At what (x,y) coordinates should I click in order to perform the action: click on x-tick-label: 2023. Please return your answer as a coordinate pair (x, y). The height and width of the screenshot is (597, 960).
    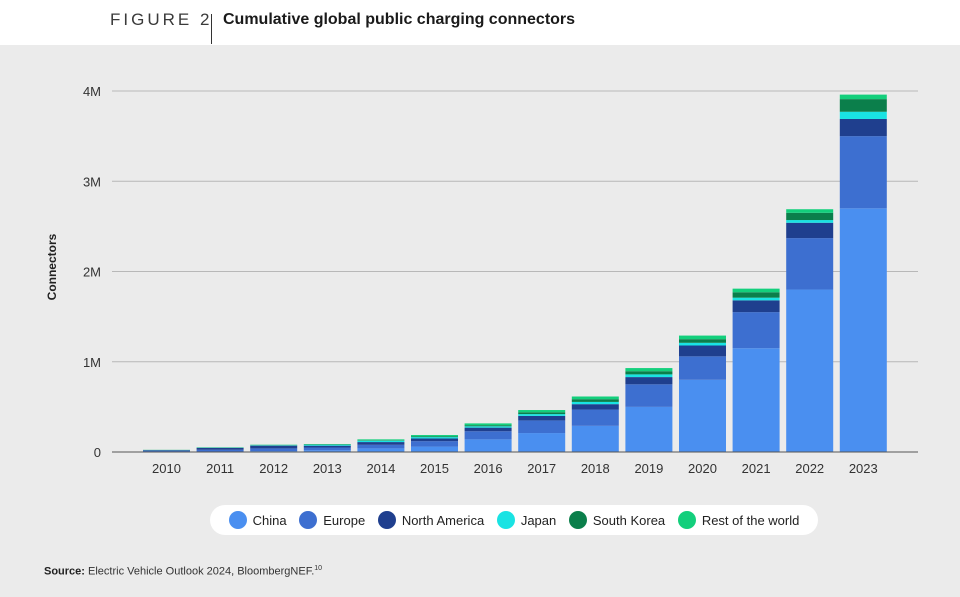
    Looking at the image, I should click on (863, 468).